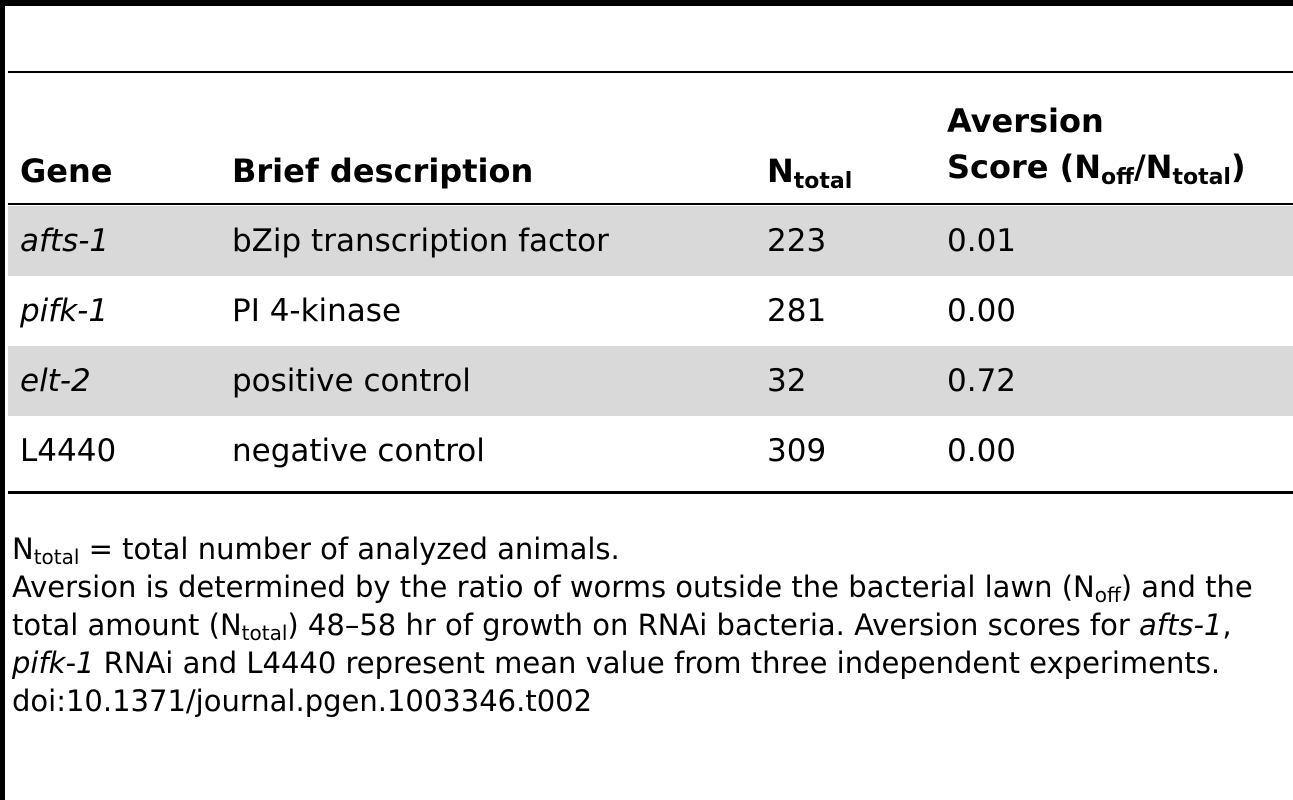  I want to click on header-bottom-rule, so click(650, 204).